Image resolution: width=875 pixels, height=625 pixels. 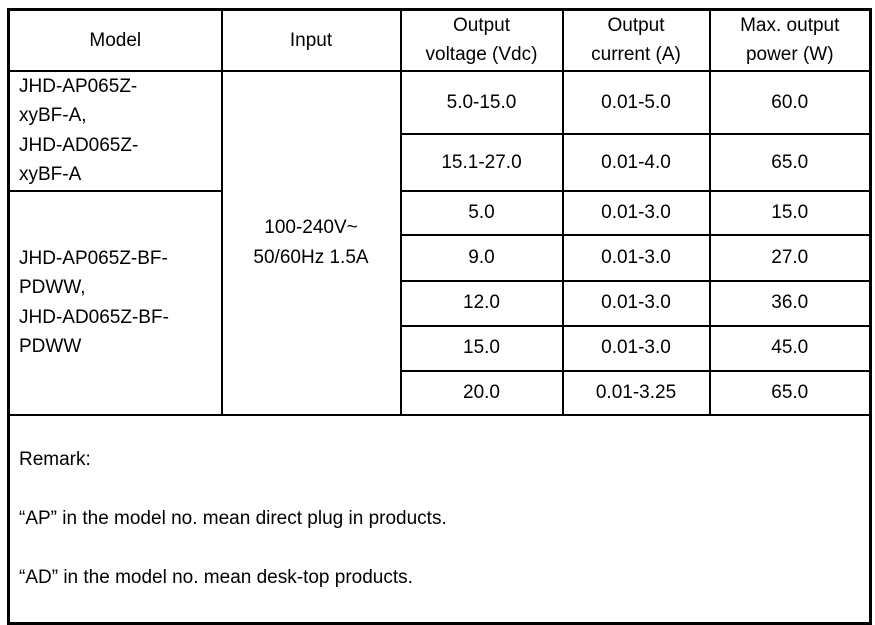 I want to click on header-output-current: Output current (A), so click(x=636, y=40).